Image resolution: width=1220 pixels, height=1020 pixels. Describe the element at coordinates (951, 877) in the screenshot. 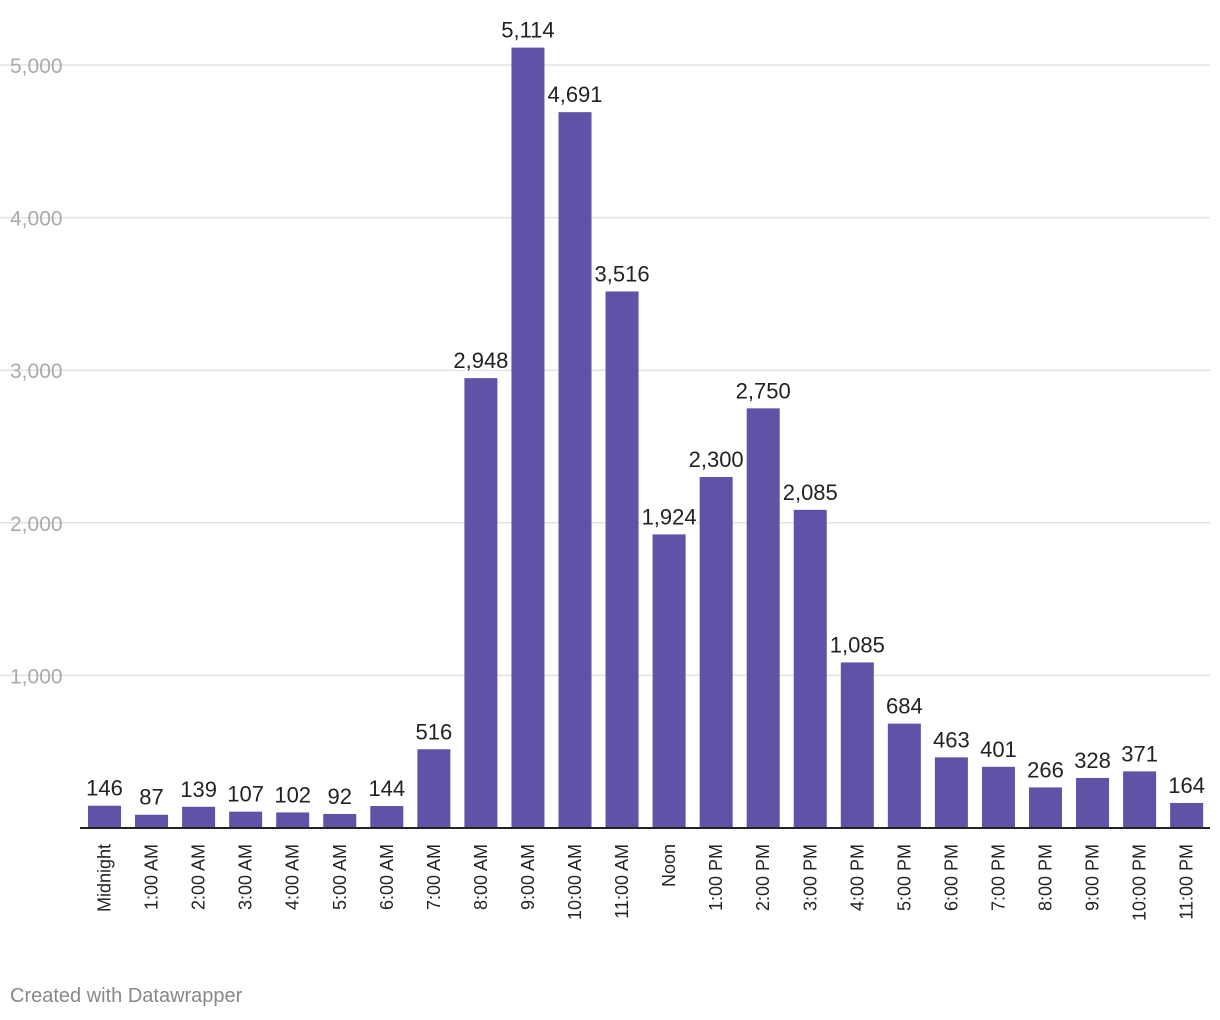

I see `x-tick-label: 6:00 PM` at that location.